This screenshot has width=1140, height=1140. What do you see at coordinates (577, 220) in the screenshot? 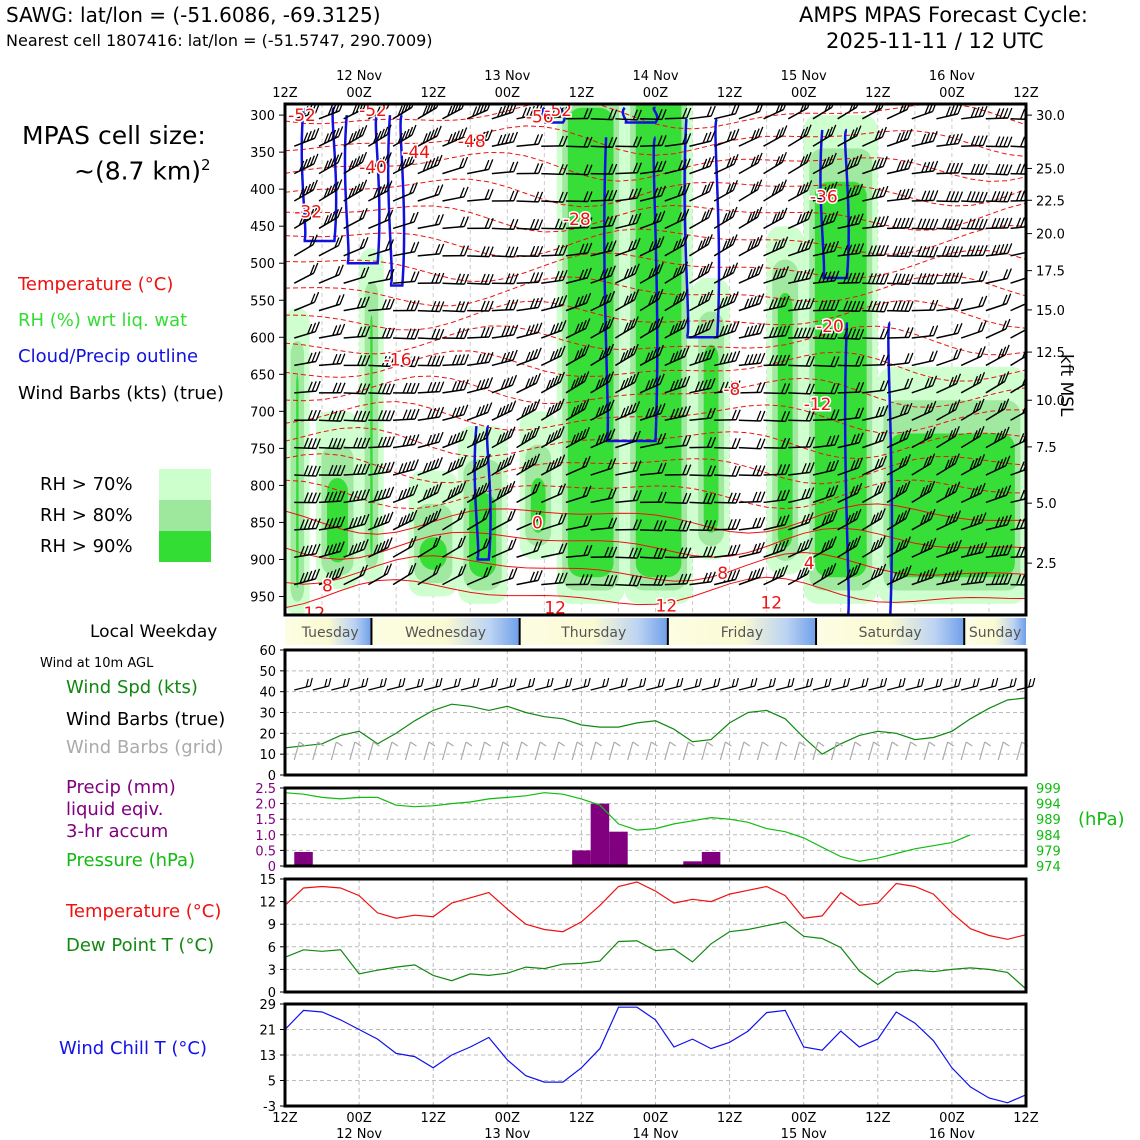
I see `temp-contour-label: -28` at bounding box center [577, 220].